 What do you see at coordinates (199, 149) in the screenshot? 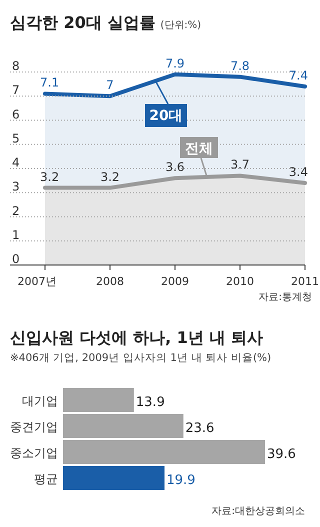
I see `series-label: 전체` at bounding box center [199, 149].